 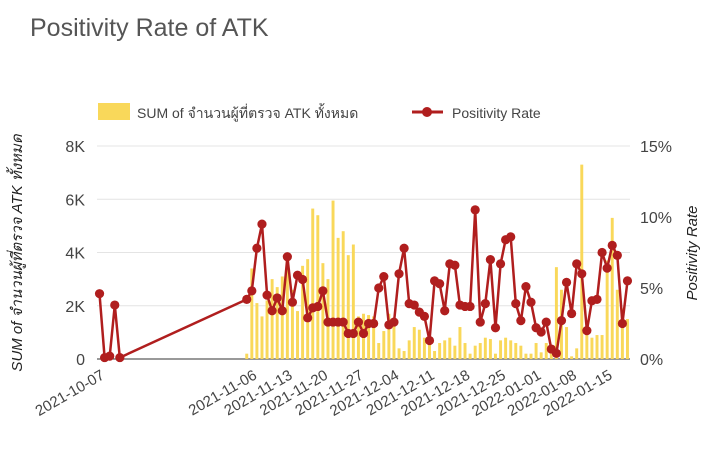 I want to click on y-right-tick-label: 0%, so click(x=651, y=360).